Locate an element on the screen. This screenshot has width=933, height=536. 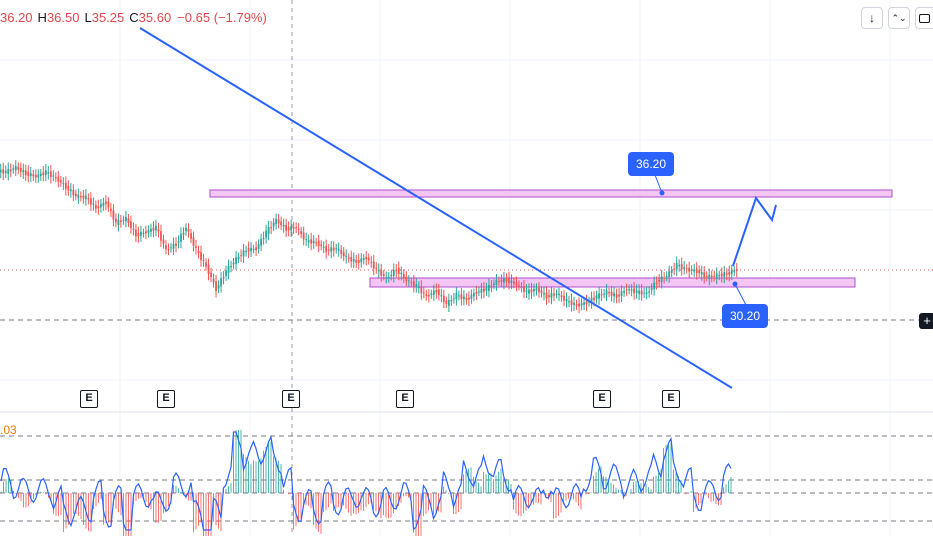
ohlc-legend: 36.20 H36.50 L35.25 C35.60 −0.65 (−1.79%) is located at coordinates (133, 17).